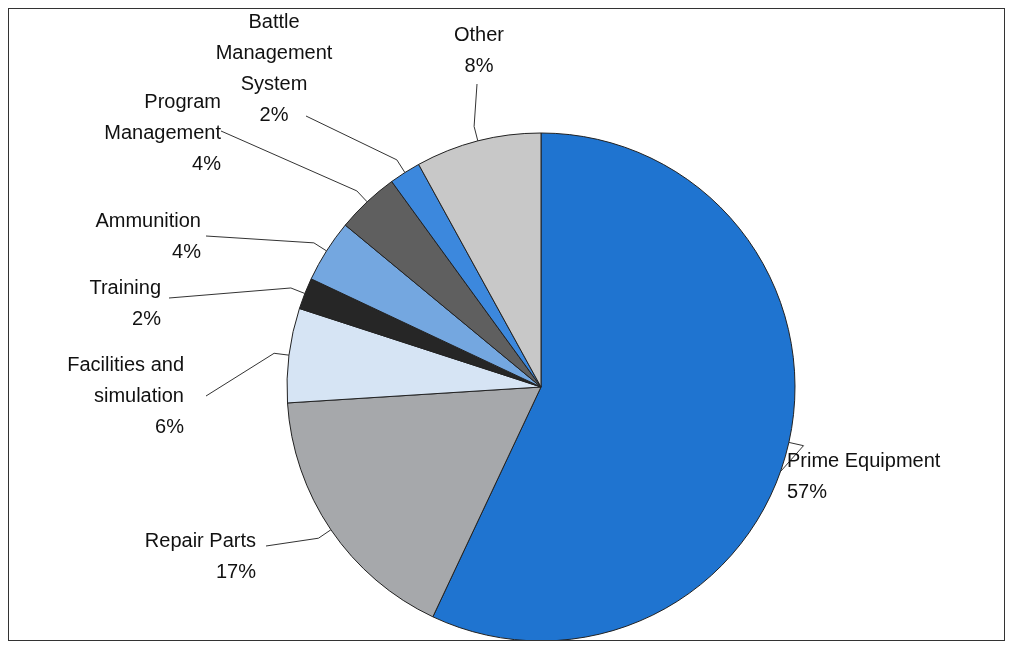 The width and height of the screenshot is (1013, 649). Describe the element at coordinates (479, 33) in the screenshot. I see `slice-label: Other` at that location.